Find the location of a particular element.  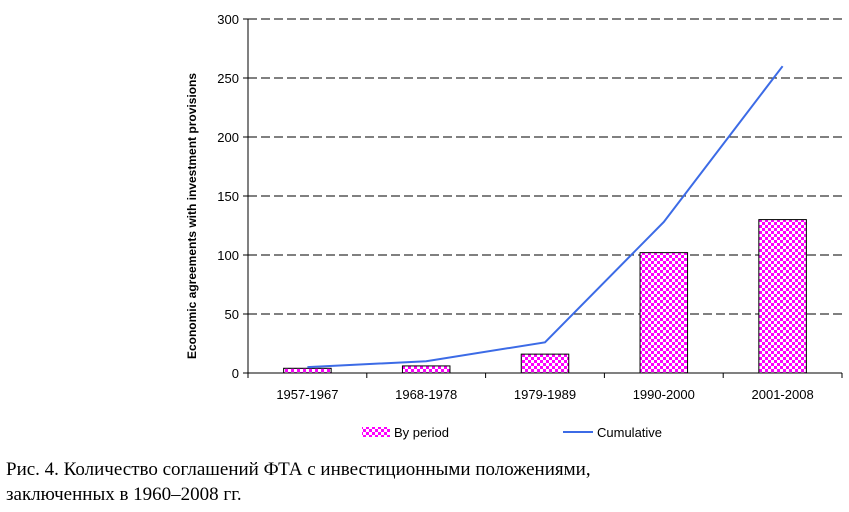

y-tick-label: 300 is located at coordinates (228, 19).